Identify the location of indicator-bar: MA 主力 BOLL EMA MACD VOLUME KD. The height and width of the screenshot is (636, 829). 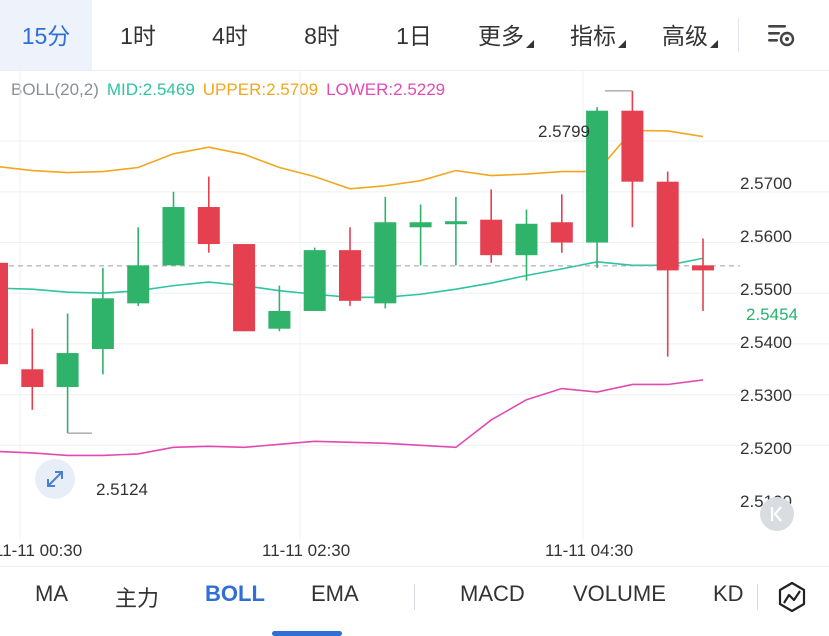
(414, 601).